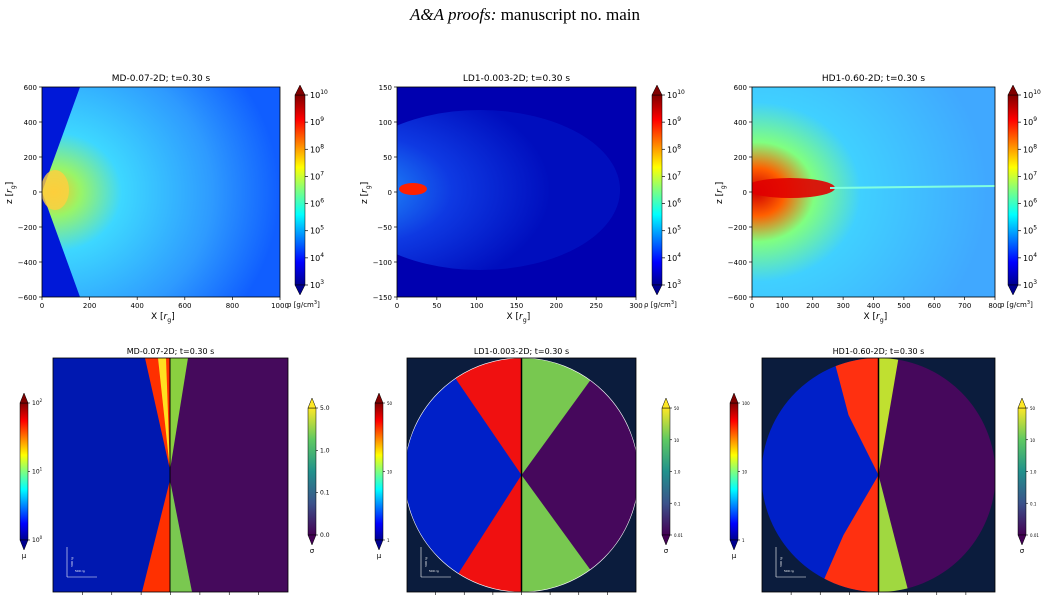 The width and height of the screenshot is (1049, 602). I want to click on y-tick-label: −100, so click(382, 263).